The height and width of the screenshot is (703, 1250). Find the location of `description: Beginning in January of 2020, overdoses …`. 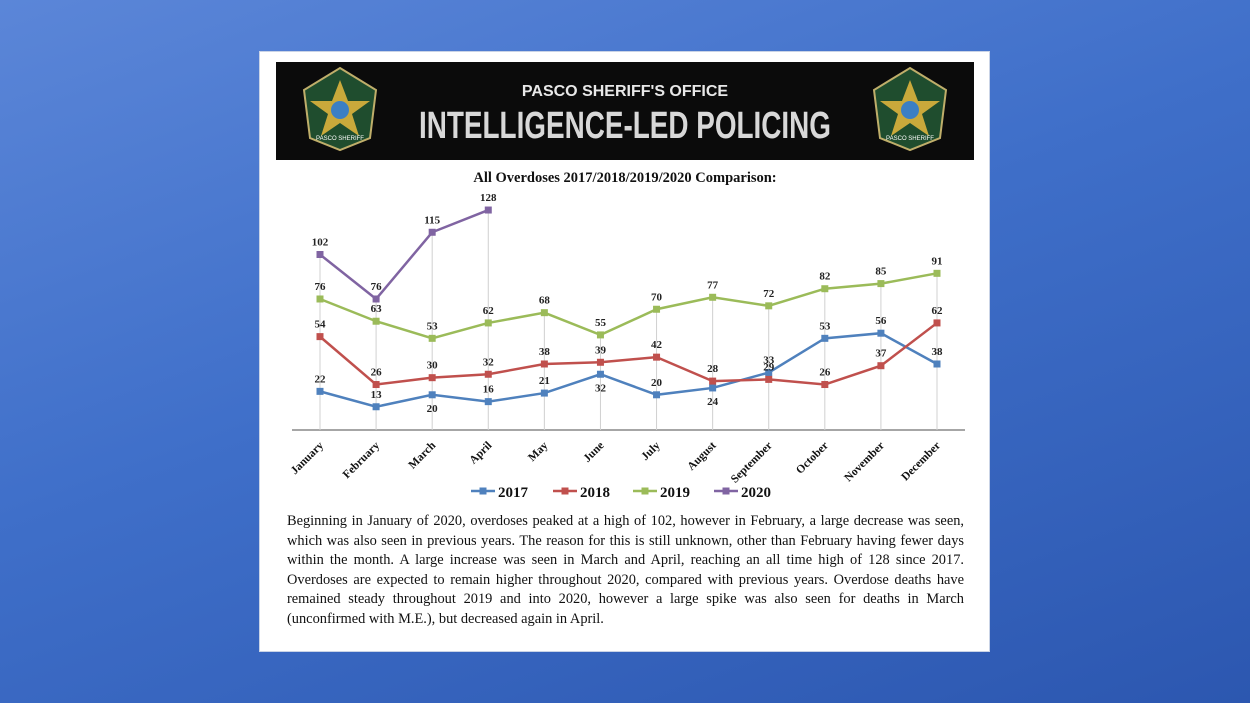

description: Beginning in January of 2020, overdoses … is located at coordinates (625, 570).